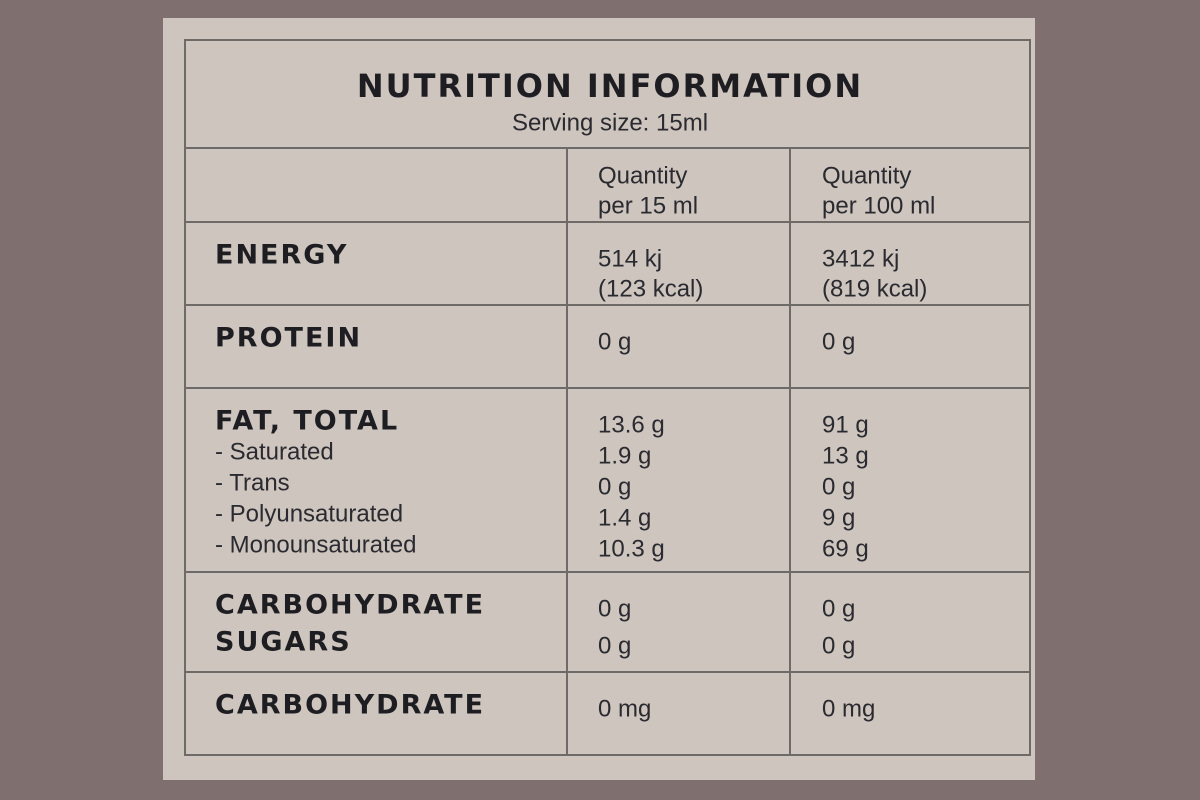  Describe the element at coordinates (252, 482) in the screenshot. I see `row-subitem: - Trans` at that location.